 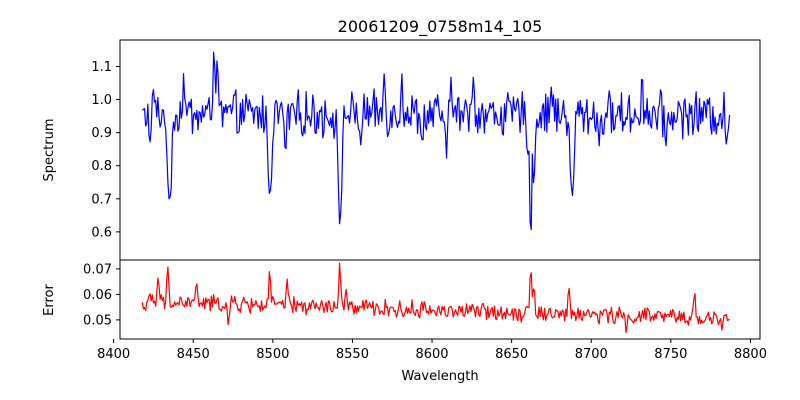 I want to click on x-tick-label: 8600, so click(x=431, y=354).